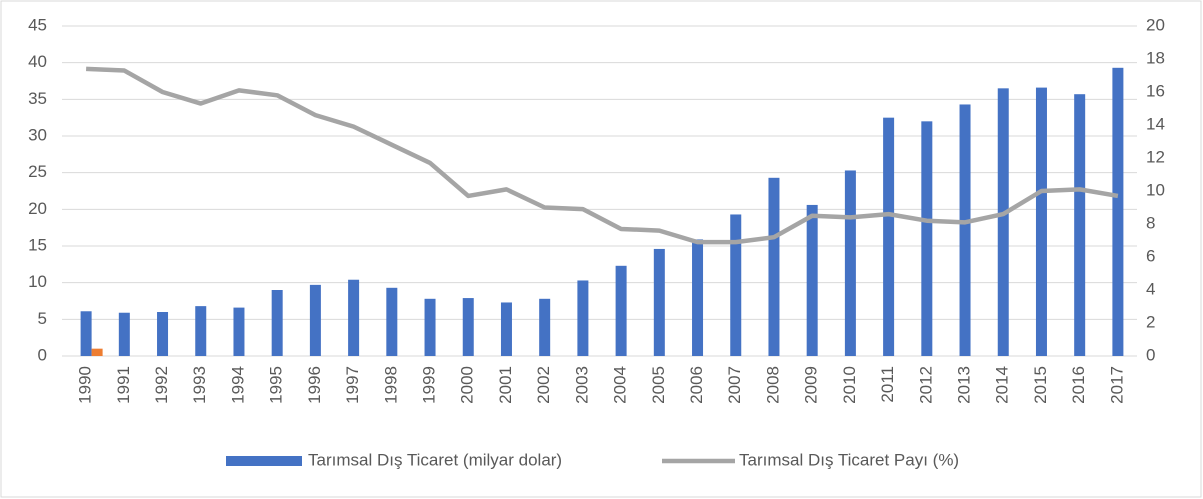 Image resolution: width=1203 pixels, height=499 pixels. What do you see at coordinates (1155, 123) in the screenshot?
I see `y2-tick-label: 14` at bounding box center [1155, 123].